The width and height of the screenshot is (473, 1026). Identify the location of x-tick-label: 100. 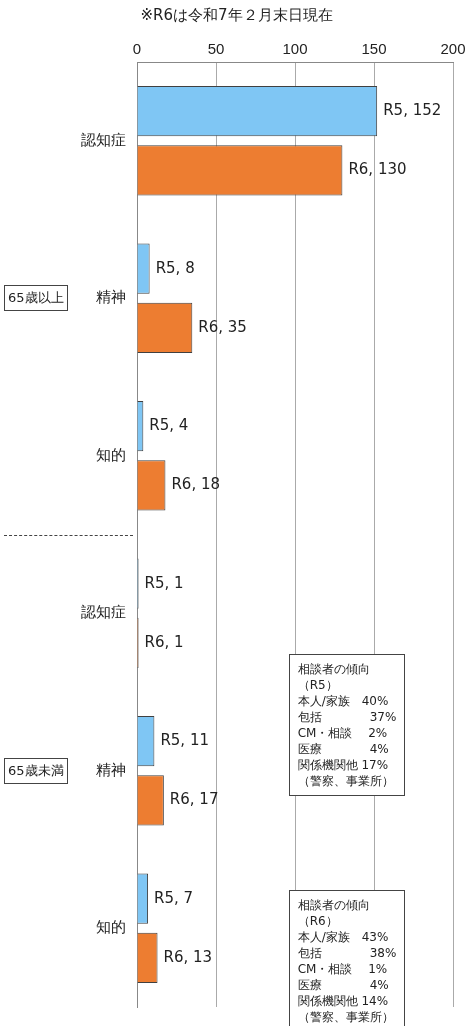
(295, 49).